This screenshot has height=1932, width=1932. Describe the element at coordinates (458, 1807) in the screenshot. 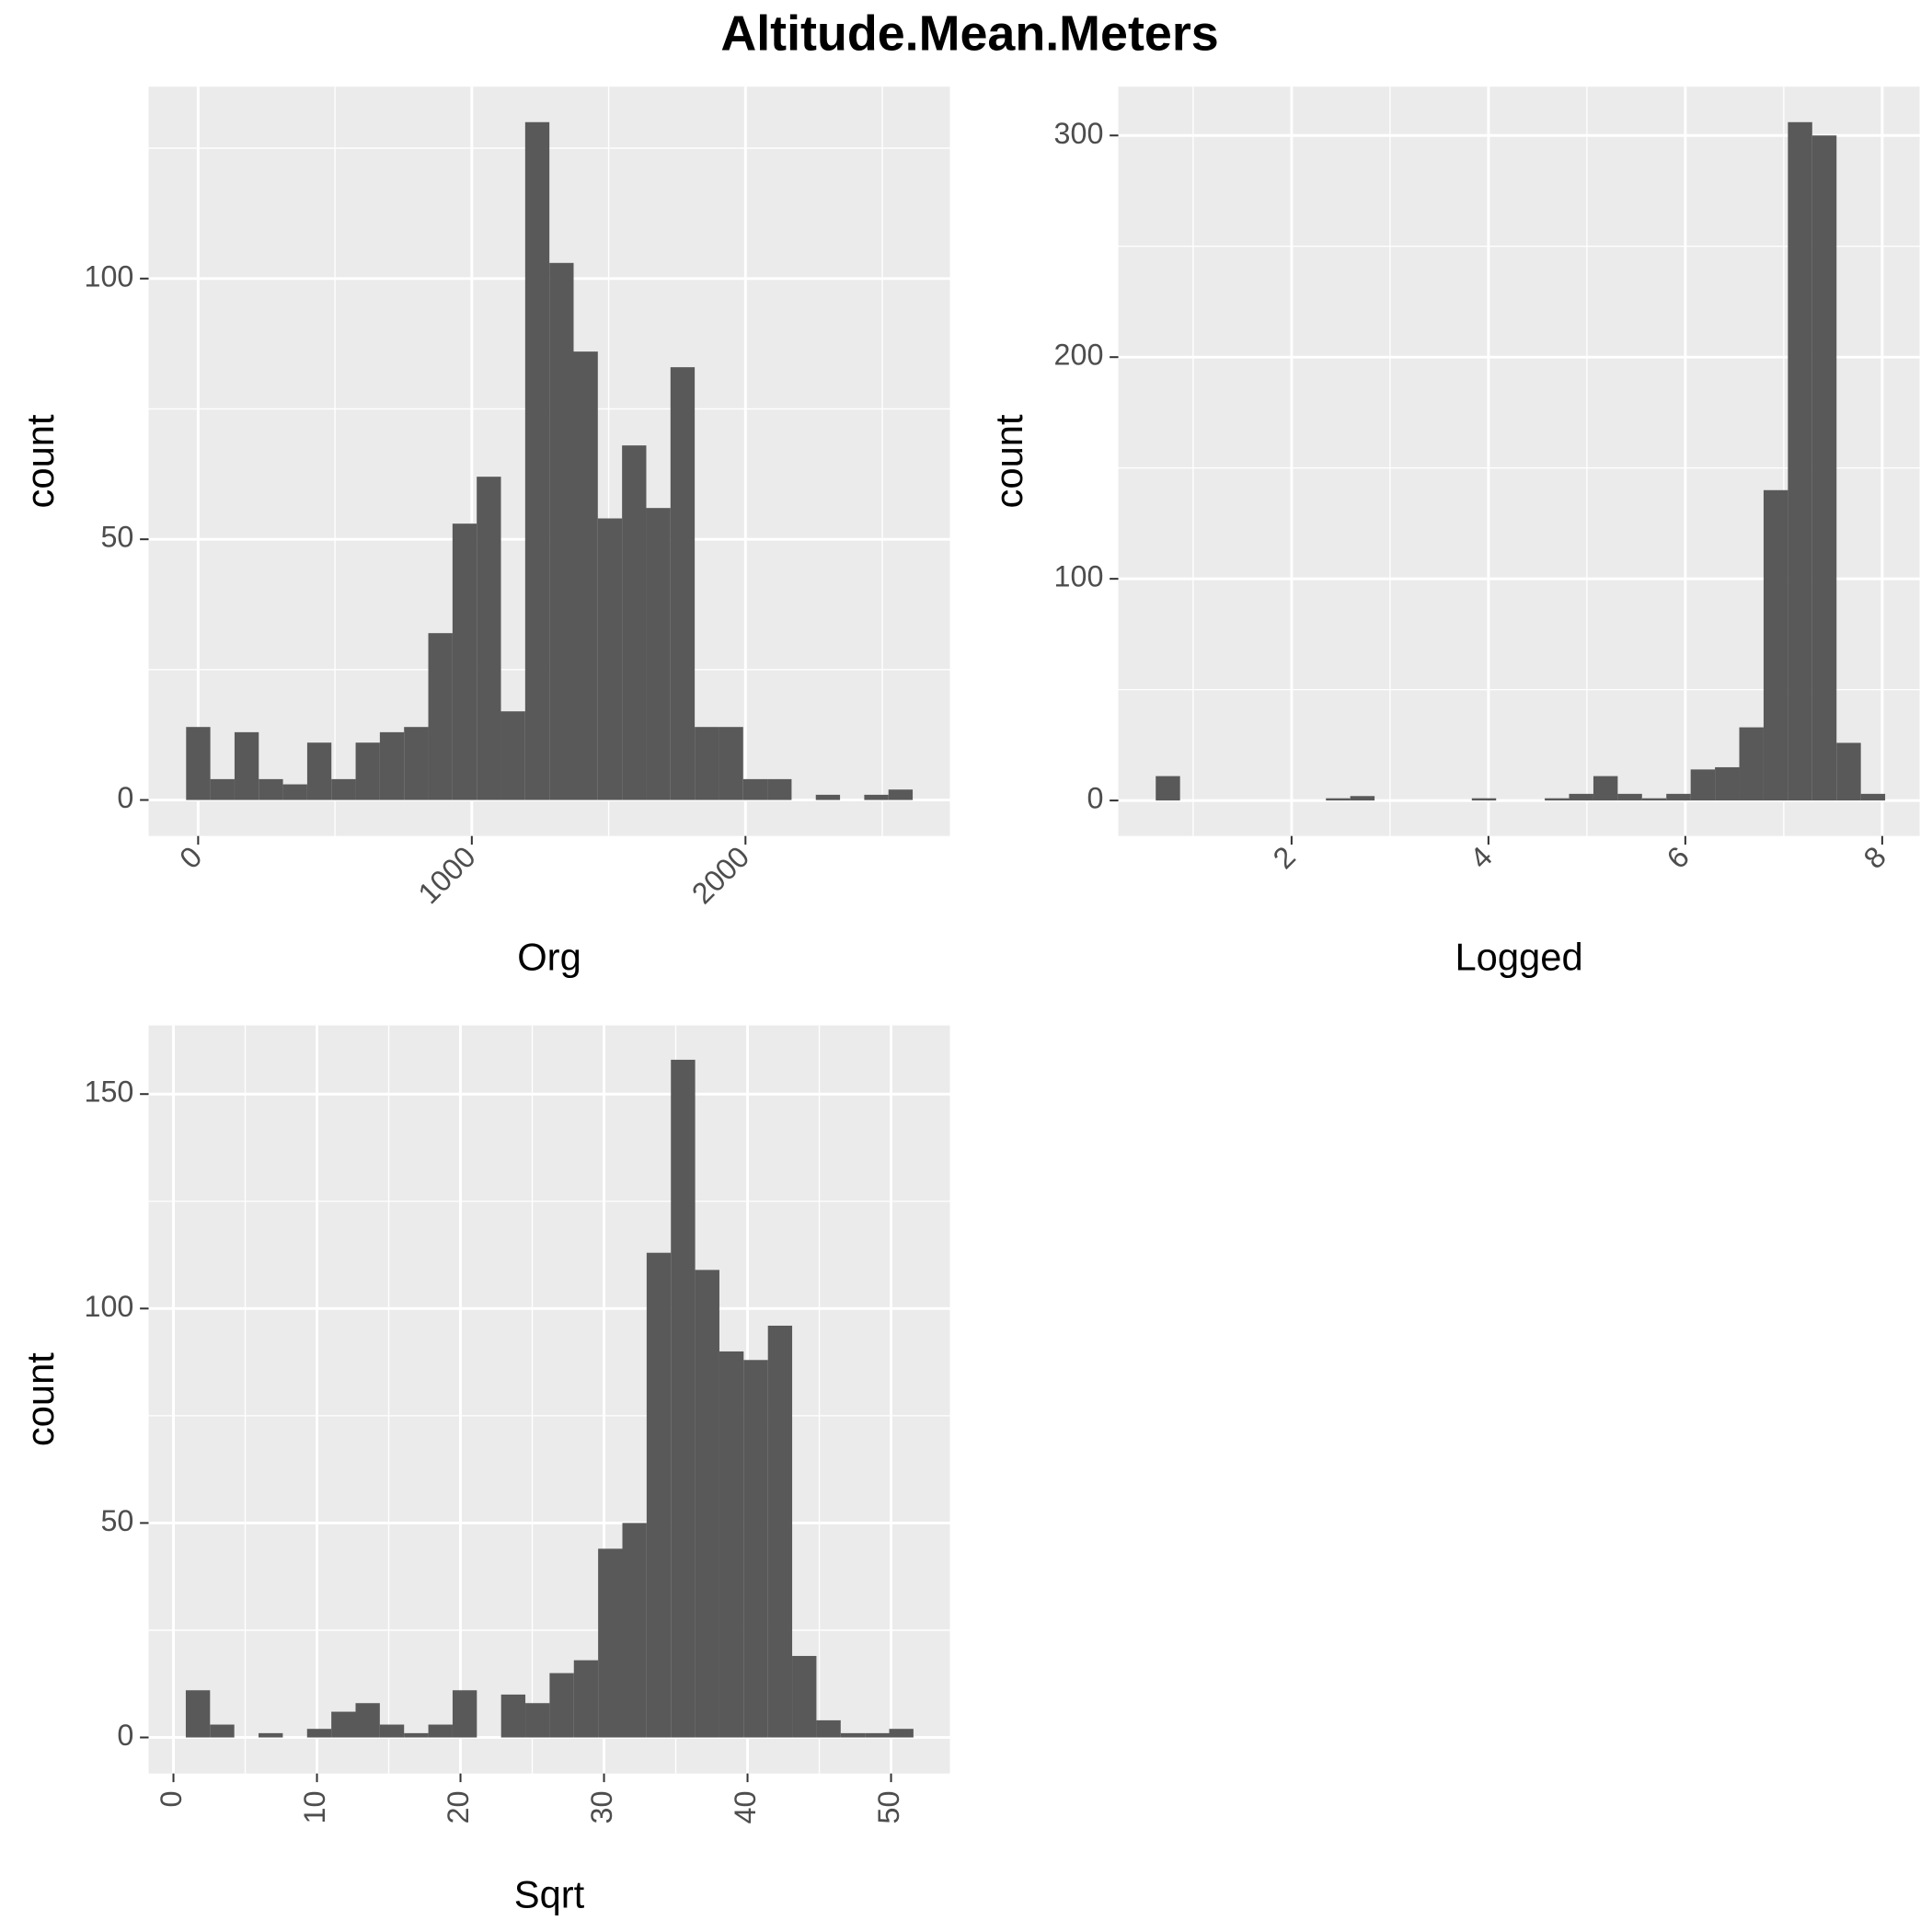

I see `x-tick-label: 20` at that location.